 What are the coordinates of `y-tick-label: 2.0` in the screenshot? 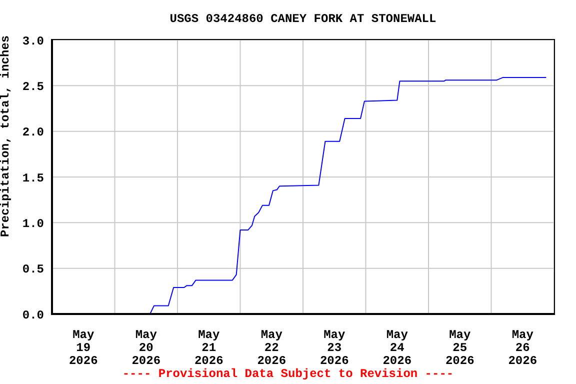 It's located at (33, 133).